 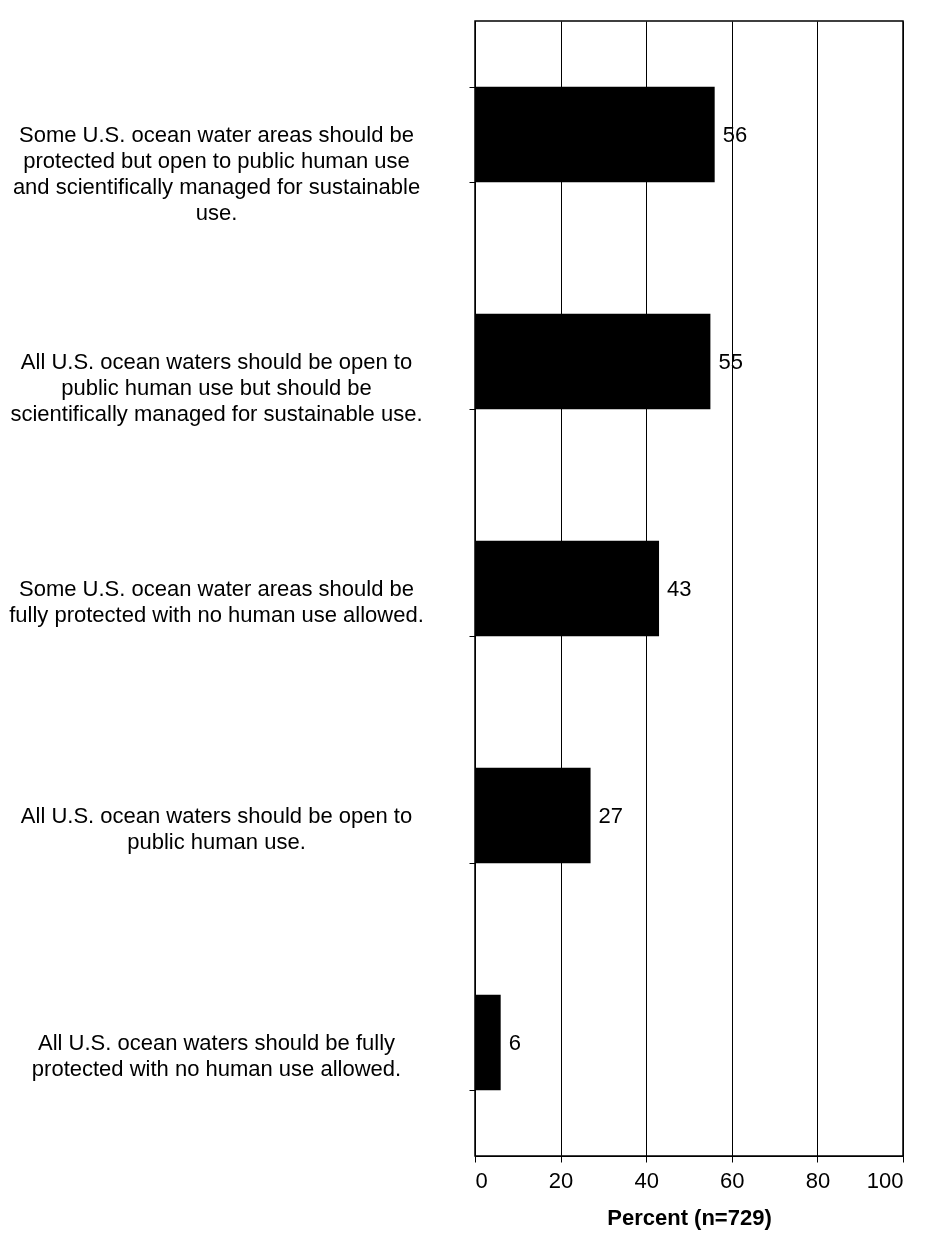 I want to click on data-label: 43, so click(x=679, y=588).